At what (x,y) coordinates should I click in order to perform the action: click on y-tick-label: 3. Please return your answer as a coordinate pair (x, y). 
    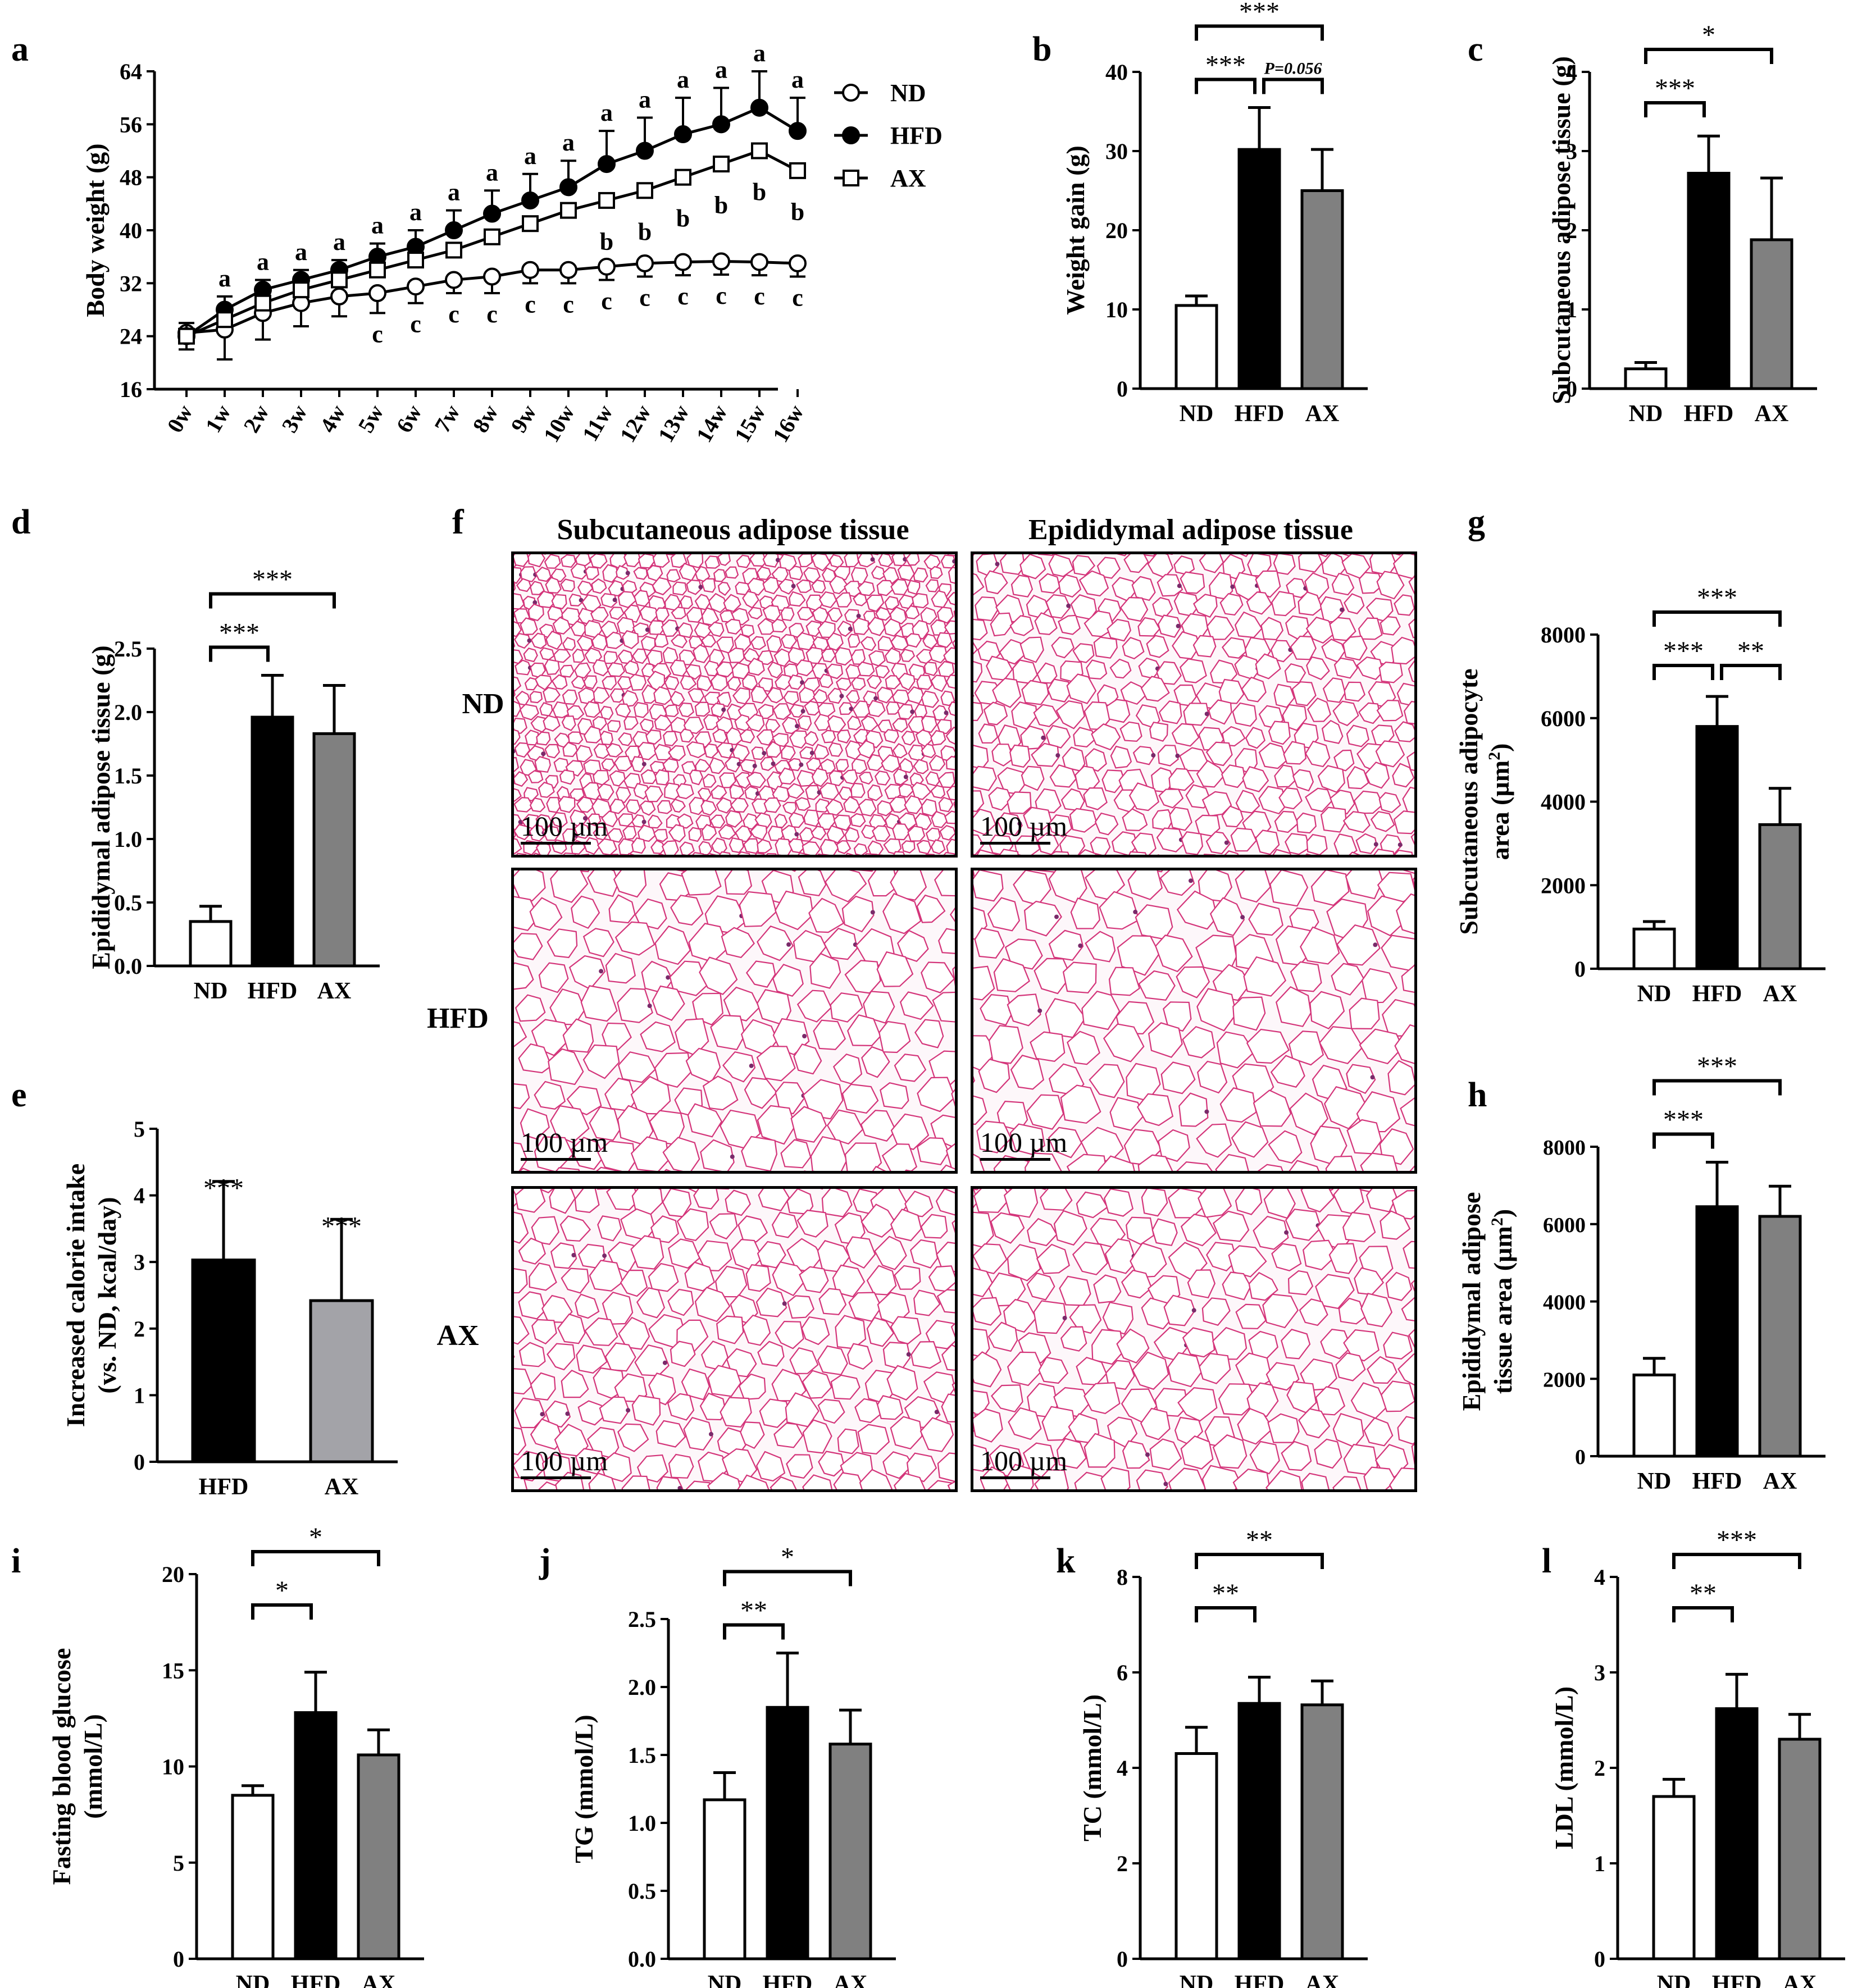
    Looking at the image, I should click on (1571, 151).